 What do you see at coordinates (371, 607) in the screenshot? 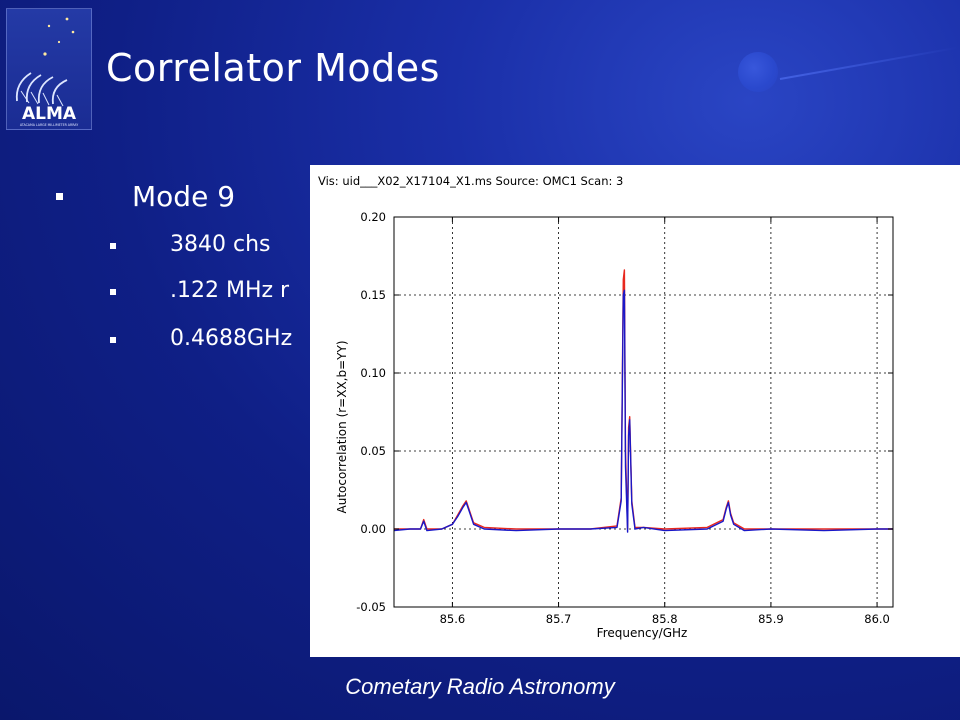
I see `chart-y-tick-label: -0.05` at bounding box center [371, 607].